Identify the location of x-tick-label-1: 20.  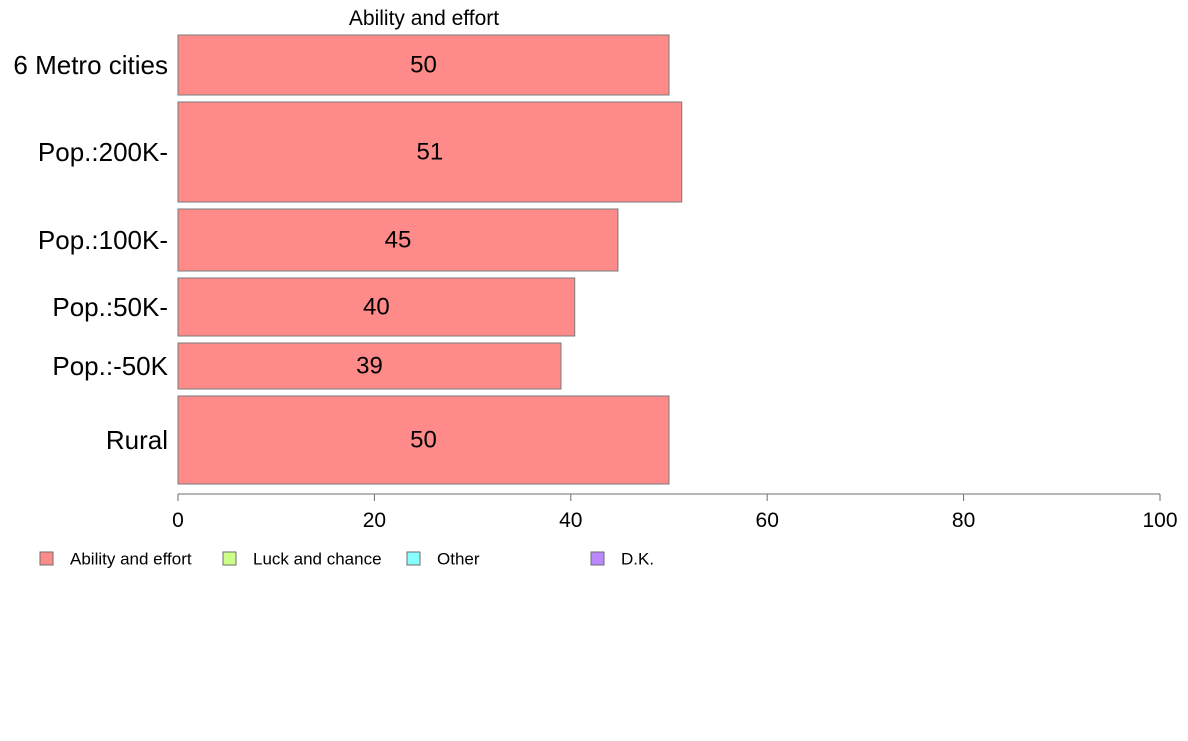
(374, 520).